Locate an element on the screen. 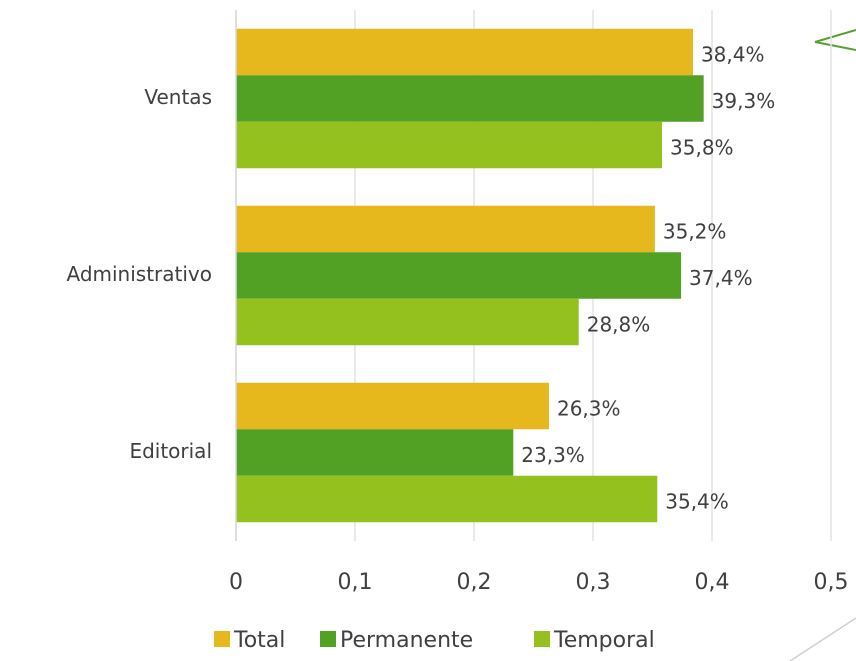 The height and width of the screenshot is (661, 856). decor-line is located at coordinates (822, 639).